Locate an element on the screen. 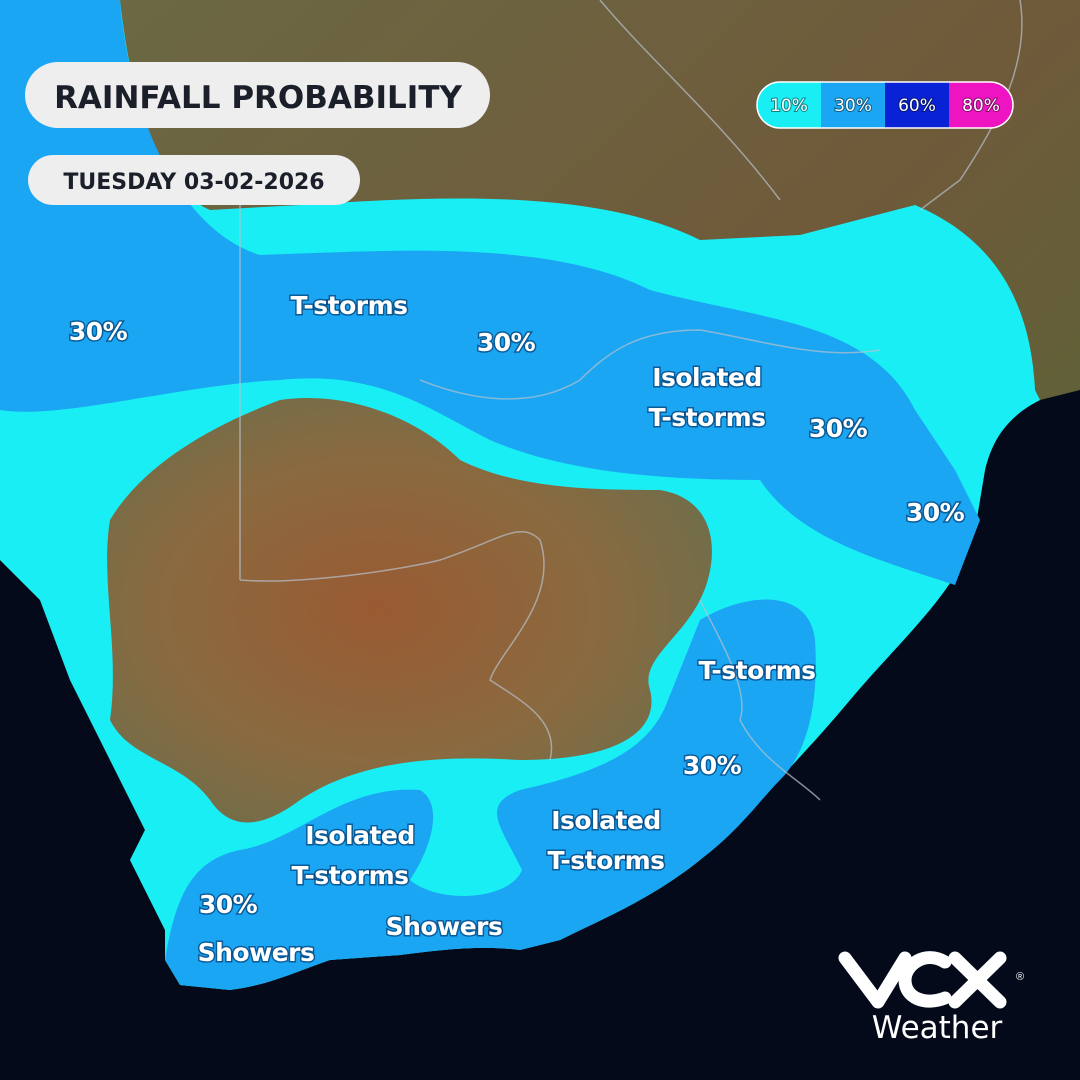 The image size is (1080, 1080). title-pill is located at coordinates (257, 95).